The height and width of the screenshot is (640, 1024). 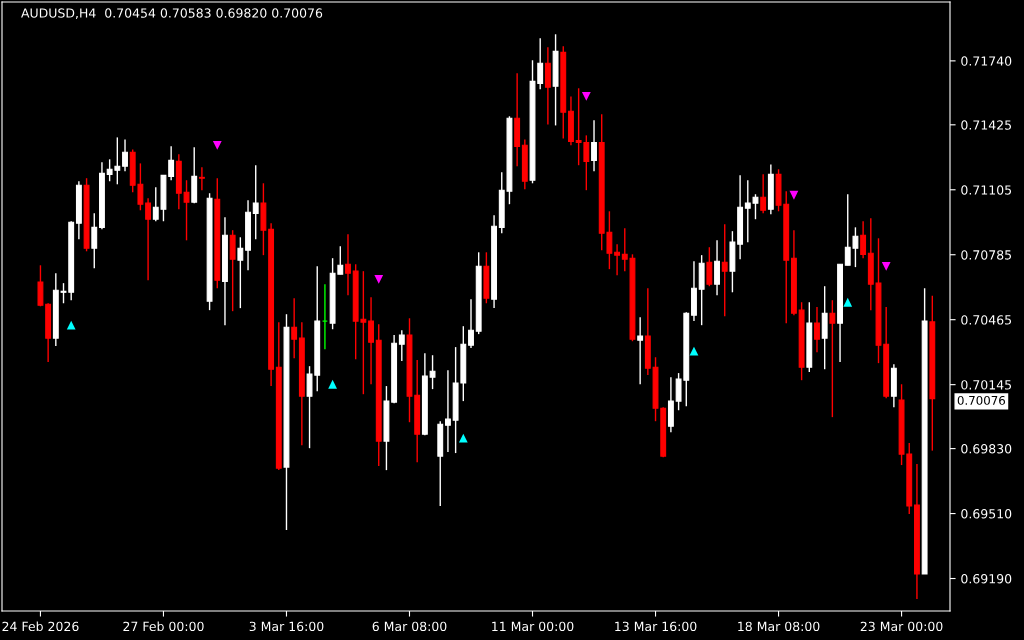 I want to click on x-tick-label: 24 Feb 2026, so click(x=40, y=626).